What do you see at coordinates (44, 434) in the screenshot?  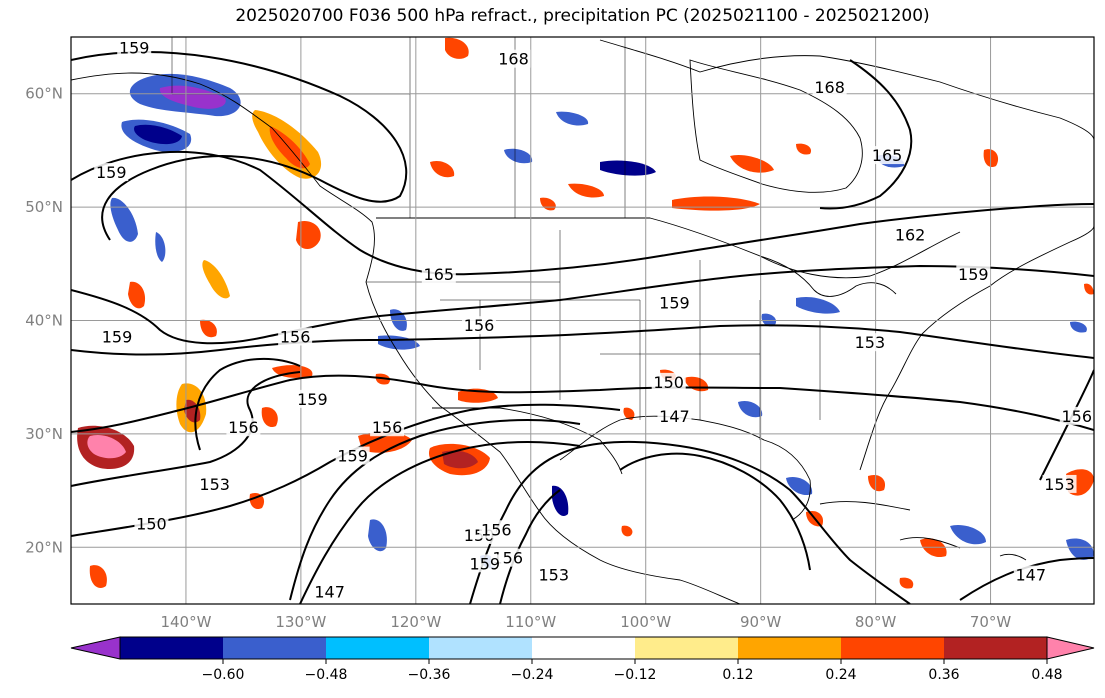 I see `latitude-tick-label: 30°N` at bounding box center [44, 434].